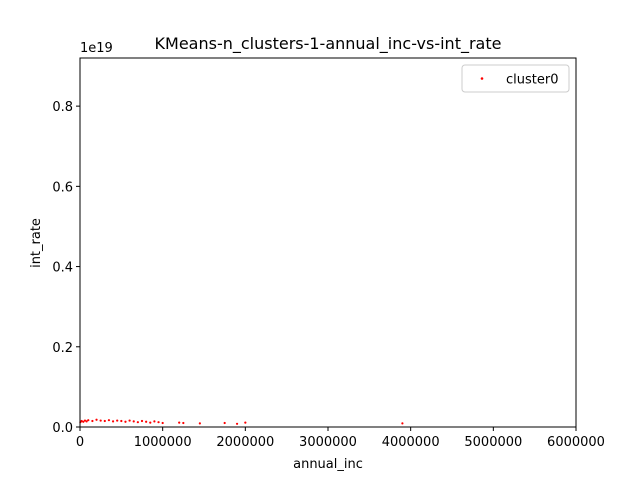 The width and height of the screenshot is (640, 480). Describe the element at coordinates (96, 48) in the screenshot. I see `y-offset-label: 1e19` at that location.